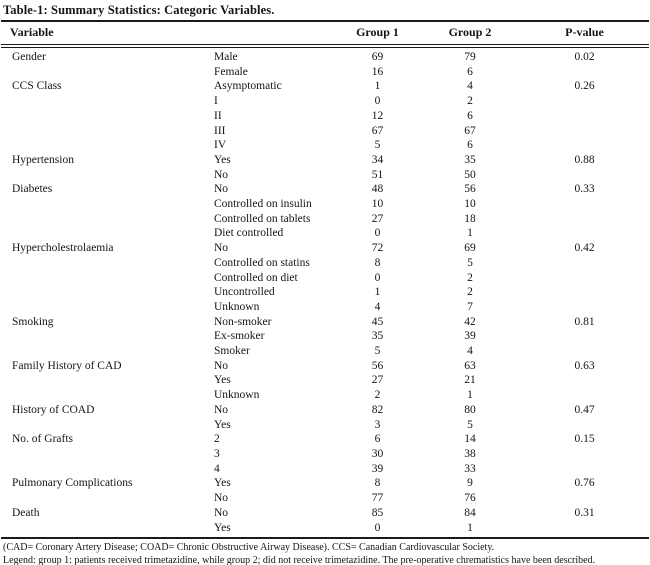  What do you see at coordinates (26, 512) in the screenshot?
I see `cell-variable: Death` at bounding box center [26, 512].